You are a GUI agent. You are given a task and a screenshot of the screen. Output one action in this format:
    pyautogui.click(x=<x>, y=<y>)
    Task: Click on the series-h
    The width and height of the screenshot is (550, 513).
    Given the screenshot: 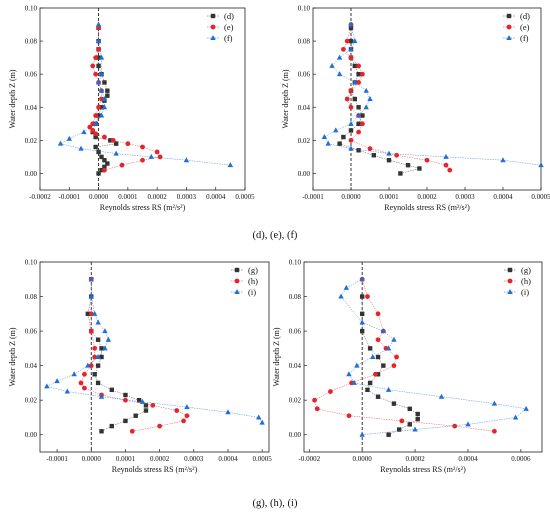 What is the action you would take?
    pyautogui.click(x=404, y=355)
    